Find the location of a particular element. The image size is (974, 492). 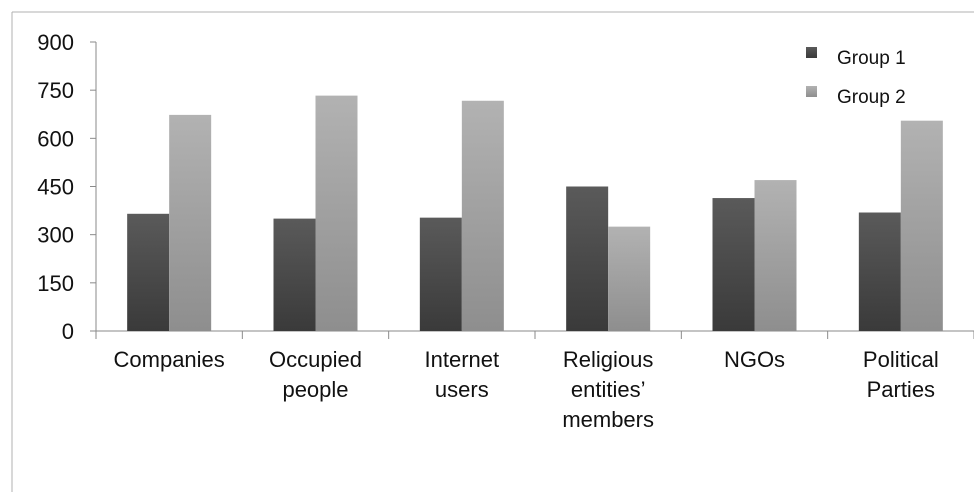

y-tick-label: 450 is located at coordinates (55, 187).